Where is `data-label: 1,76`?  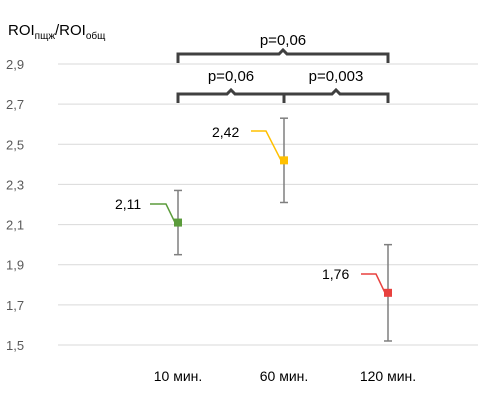
data-label: 1,76 is located at coordinates (335, 274).